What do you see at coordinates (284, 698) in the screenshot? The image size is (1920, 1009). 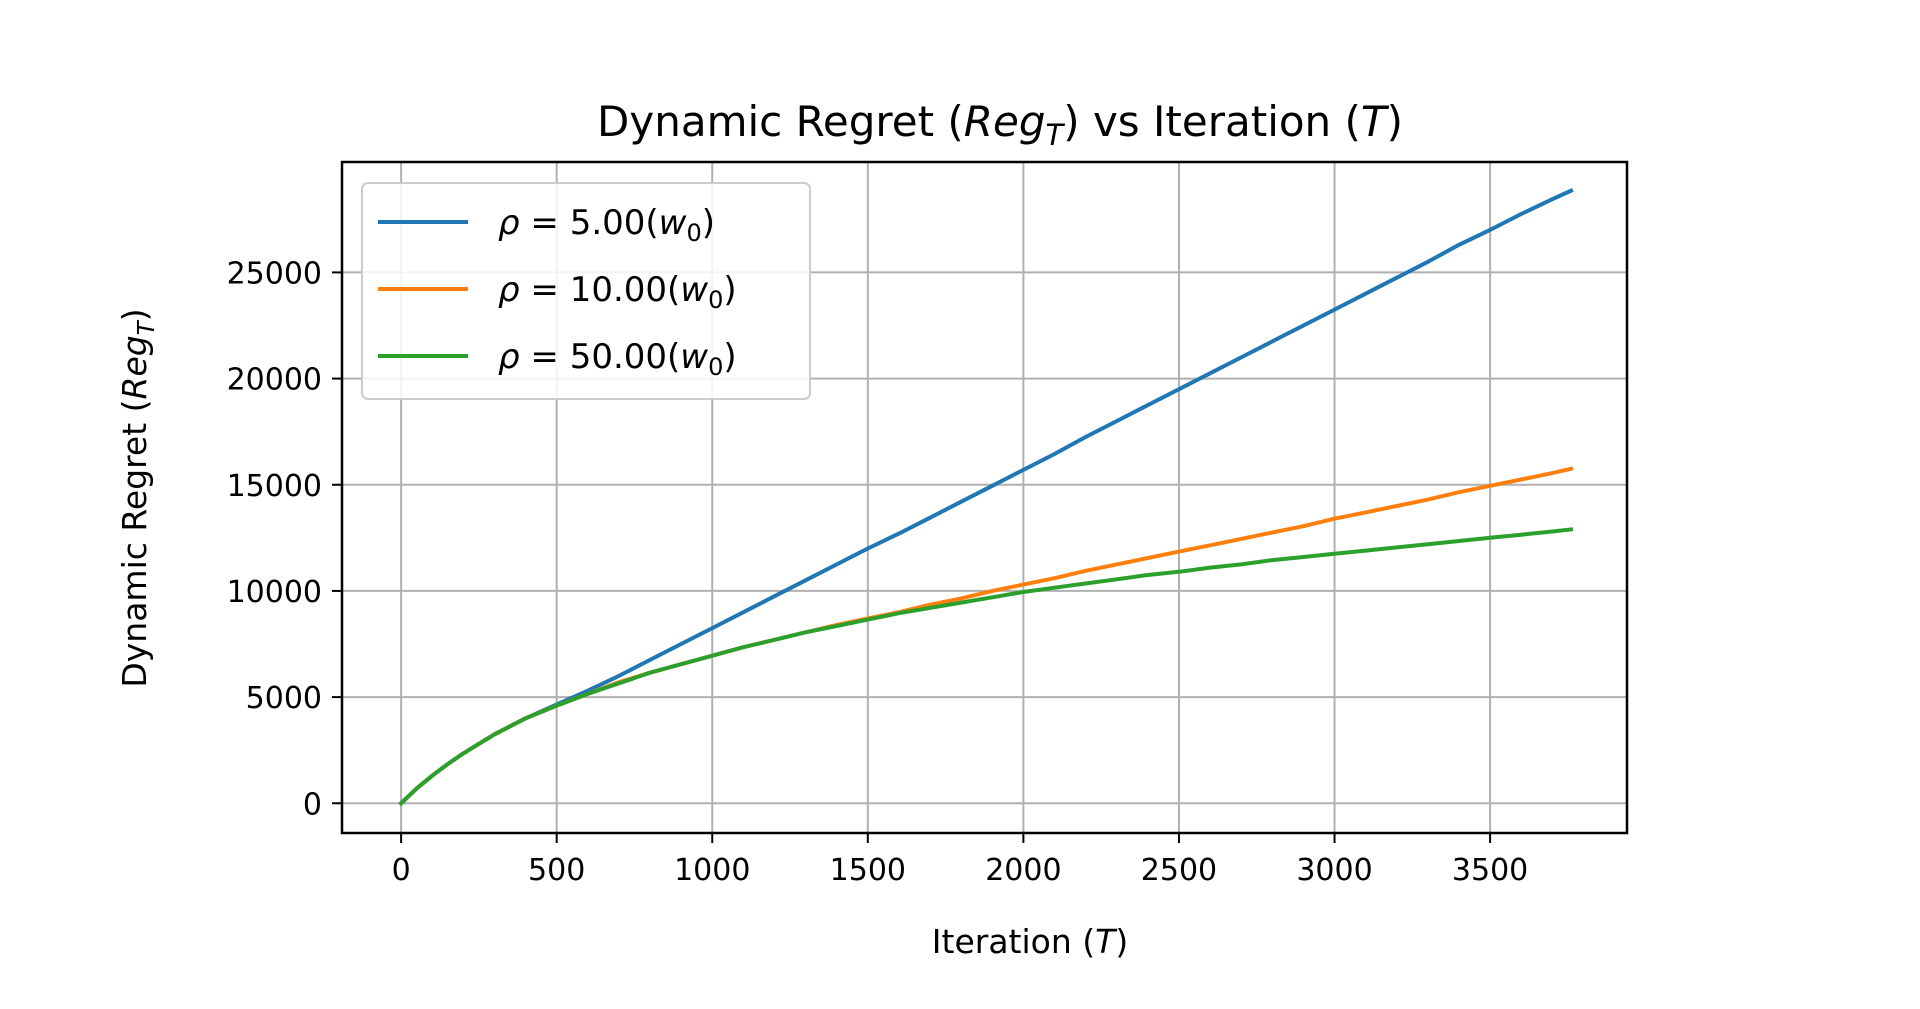 I see `y-tick-label: 5000` at bounding box center [284, 698].